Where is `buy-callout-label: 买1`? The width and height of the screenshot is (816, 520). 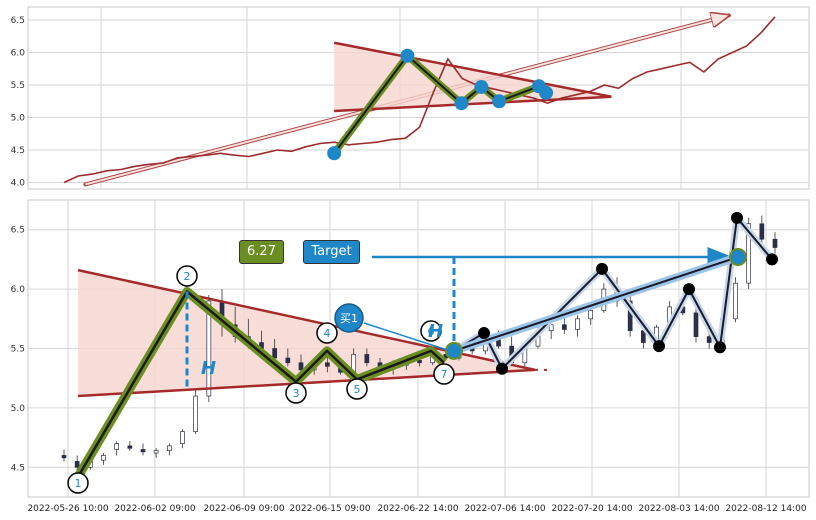
buy-callout-label: 买1 is located at coordinates (349, 318).